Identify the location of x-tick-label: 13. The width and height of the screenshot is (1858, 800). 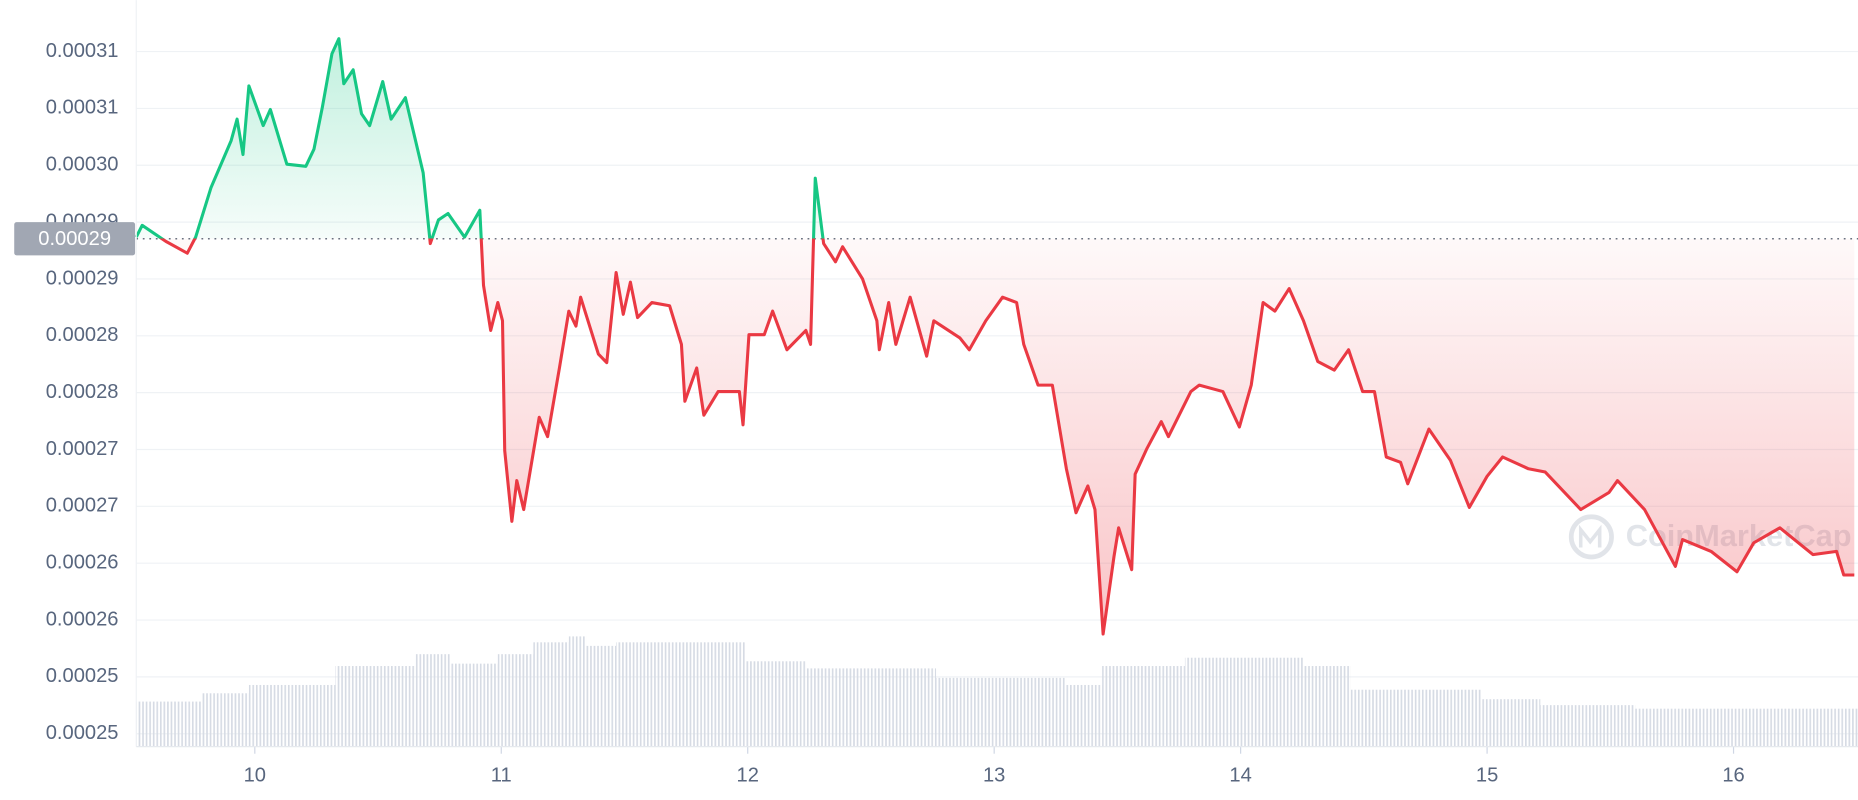
(994, 776).